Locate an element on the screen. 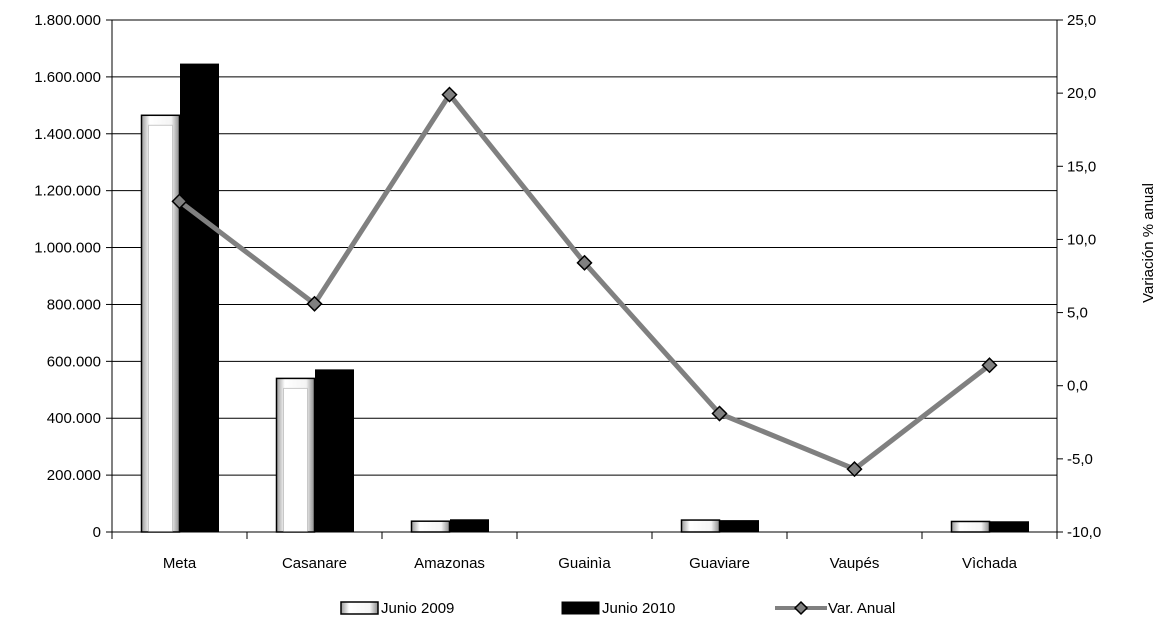  category-label: Meta is located at coordinates (180, 563).